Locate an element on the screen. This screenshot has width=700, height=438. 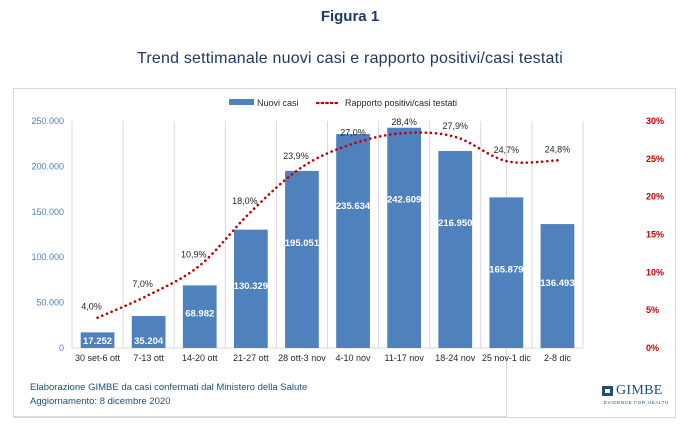
logo-name: GIMBE is located at coordinates (639, 390).